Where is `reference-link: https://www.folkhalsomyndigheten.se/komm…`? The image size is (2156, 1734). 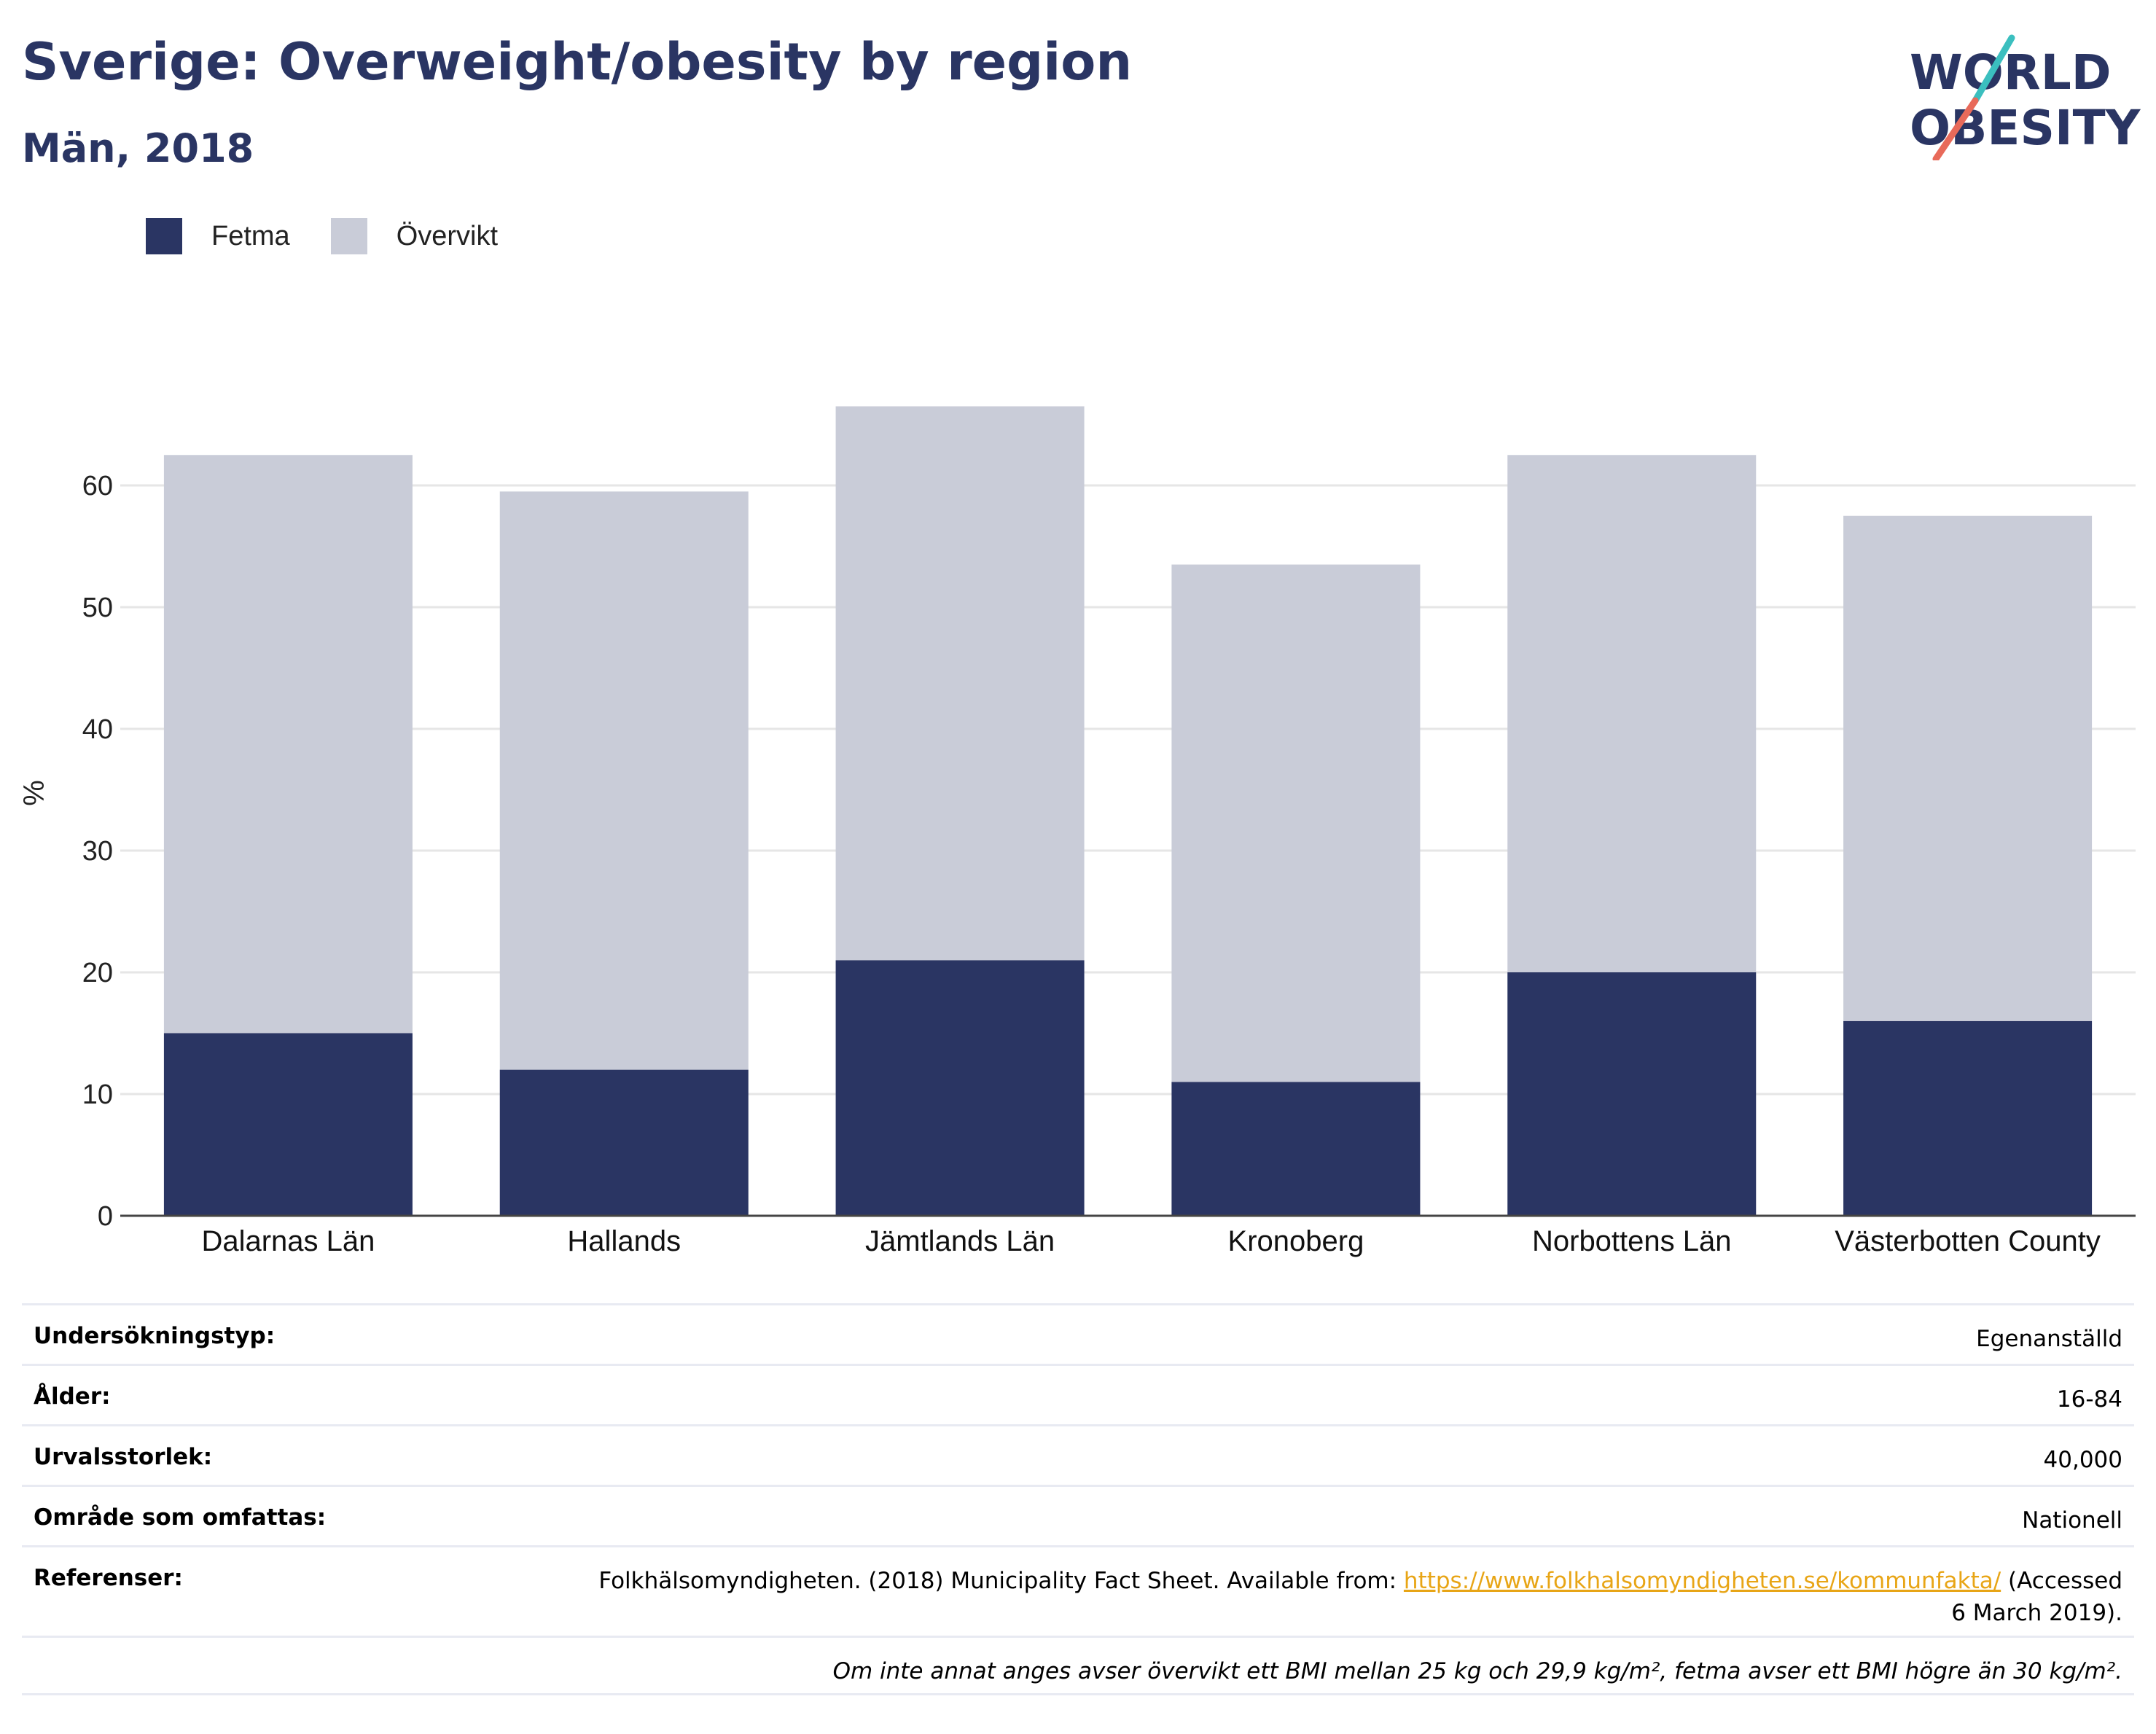
reference-link: https://www.folkhalsomyndigheten.se/komm… is located at coordinates (1702, 1581).